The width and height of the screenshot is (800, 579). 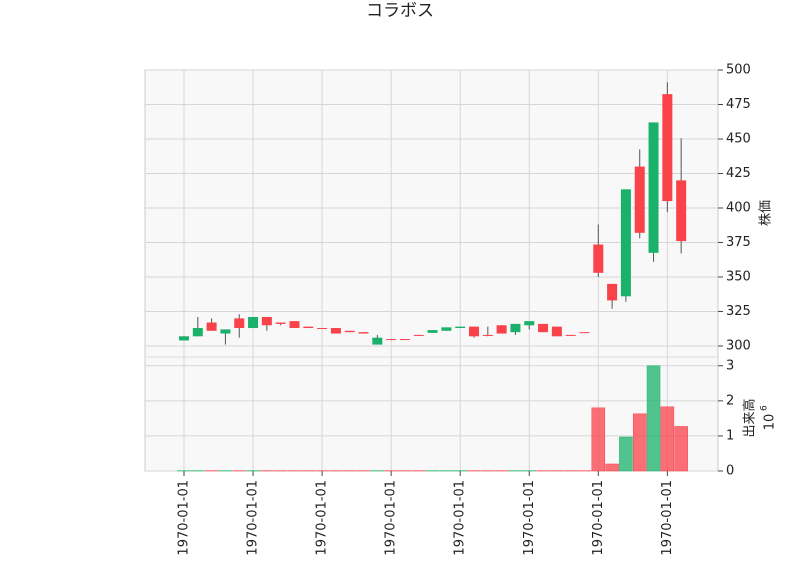 What do you see at coordinates (765, 408) in the screenshot?
I see `offset-exponent: 6` at bounding box center [765, 408].